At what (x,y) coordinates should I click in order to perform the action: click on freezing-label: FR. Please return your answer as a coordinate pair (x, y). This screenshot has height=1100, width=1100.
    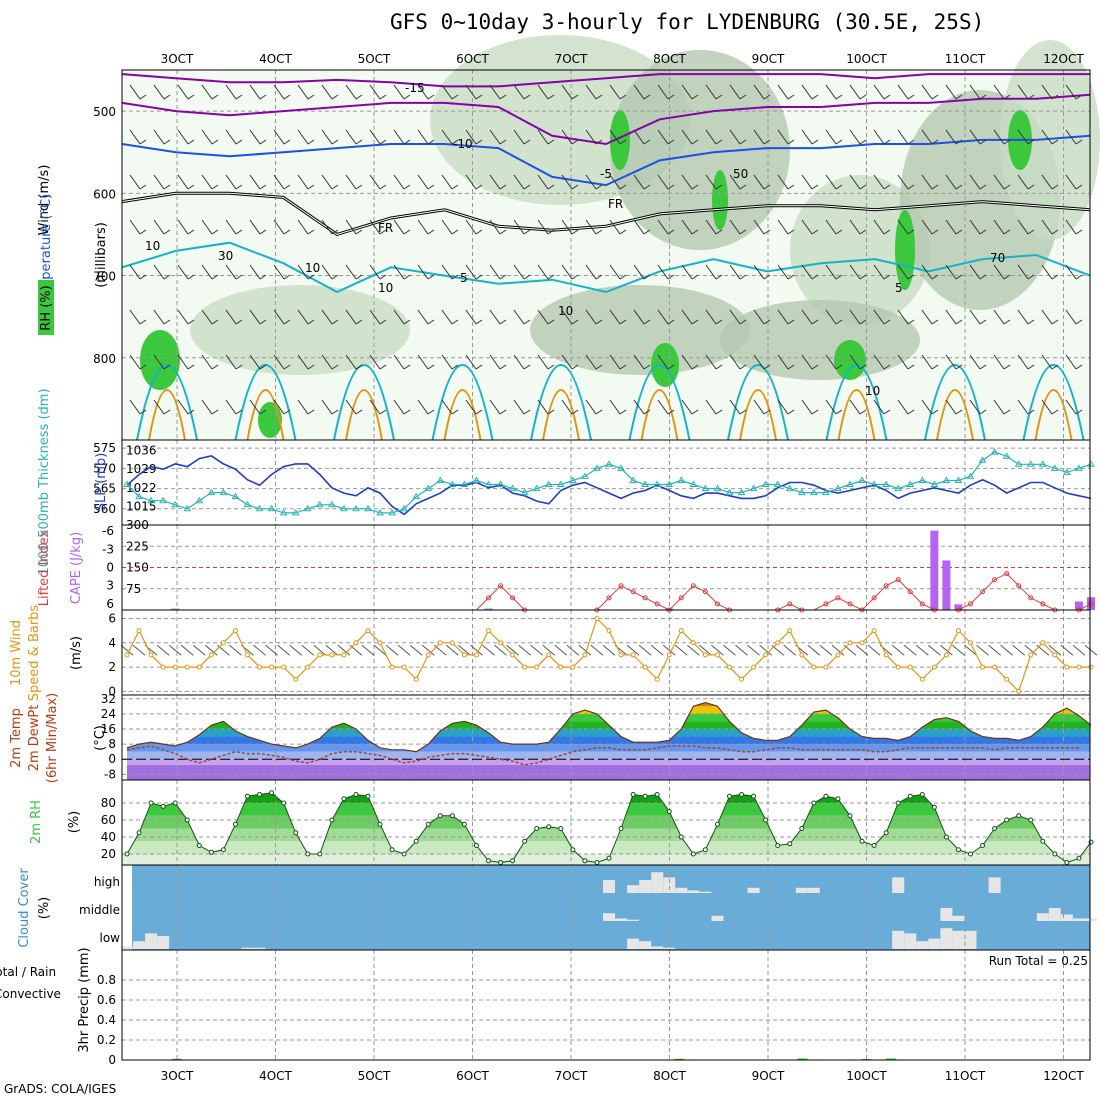
    Looking at the image, I should click on (385, 228).